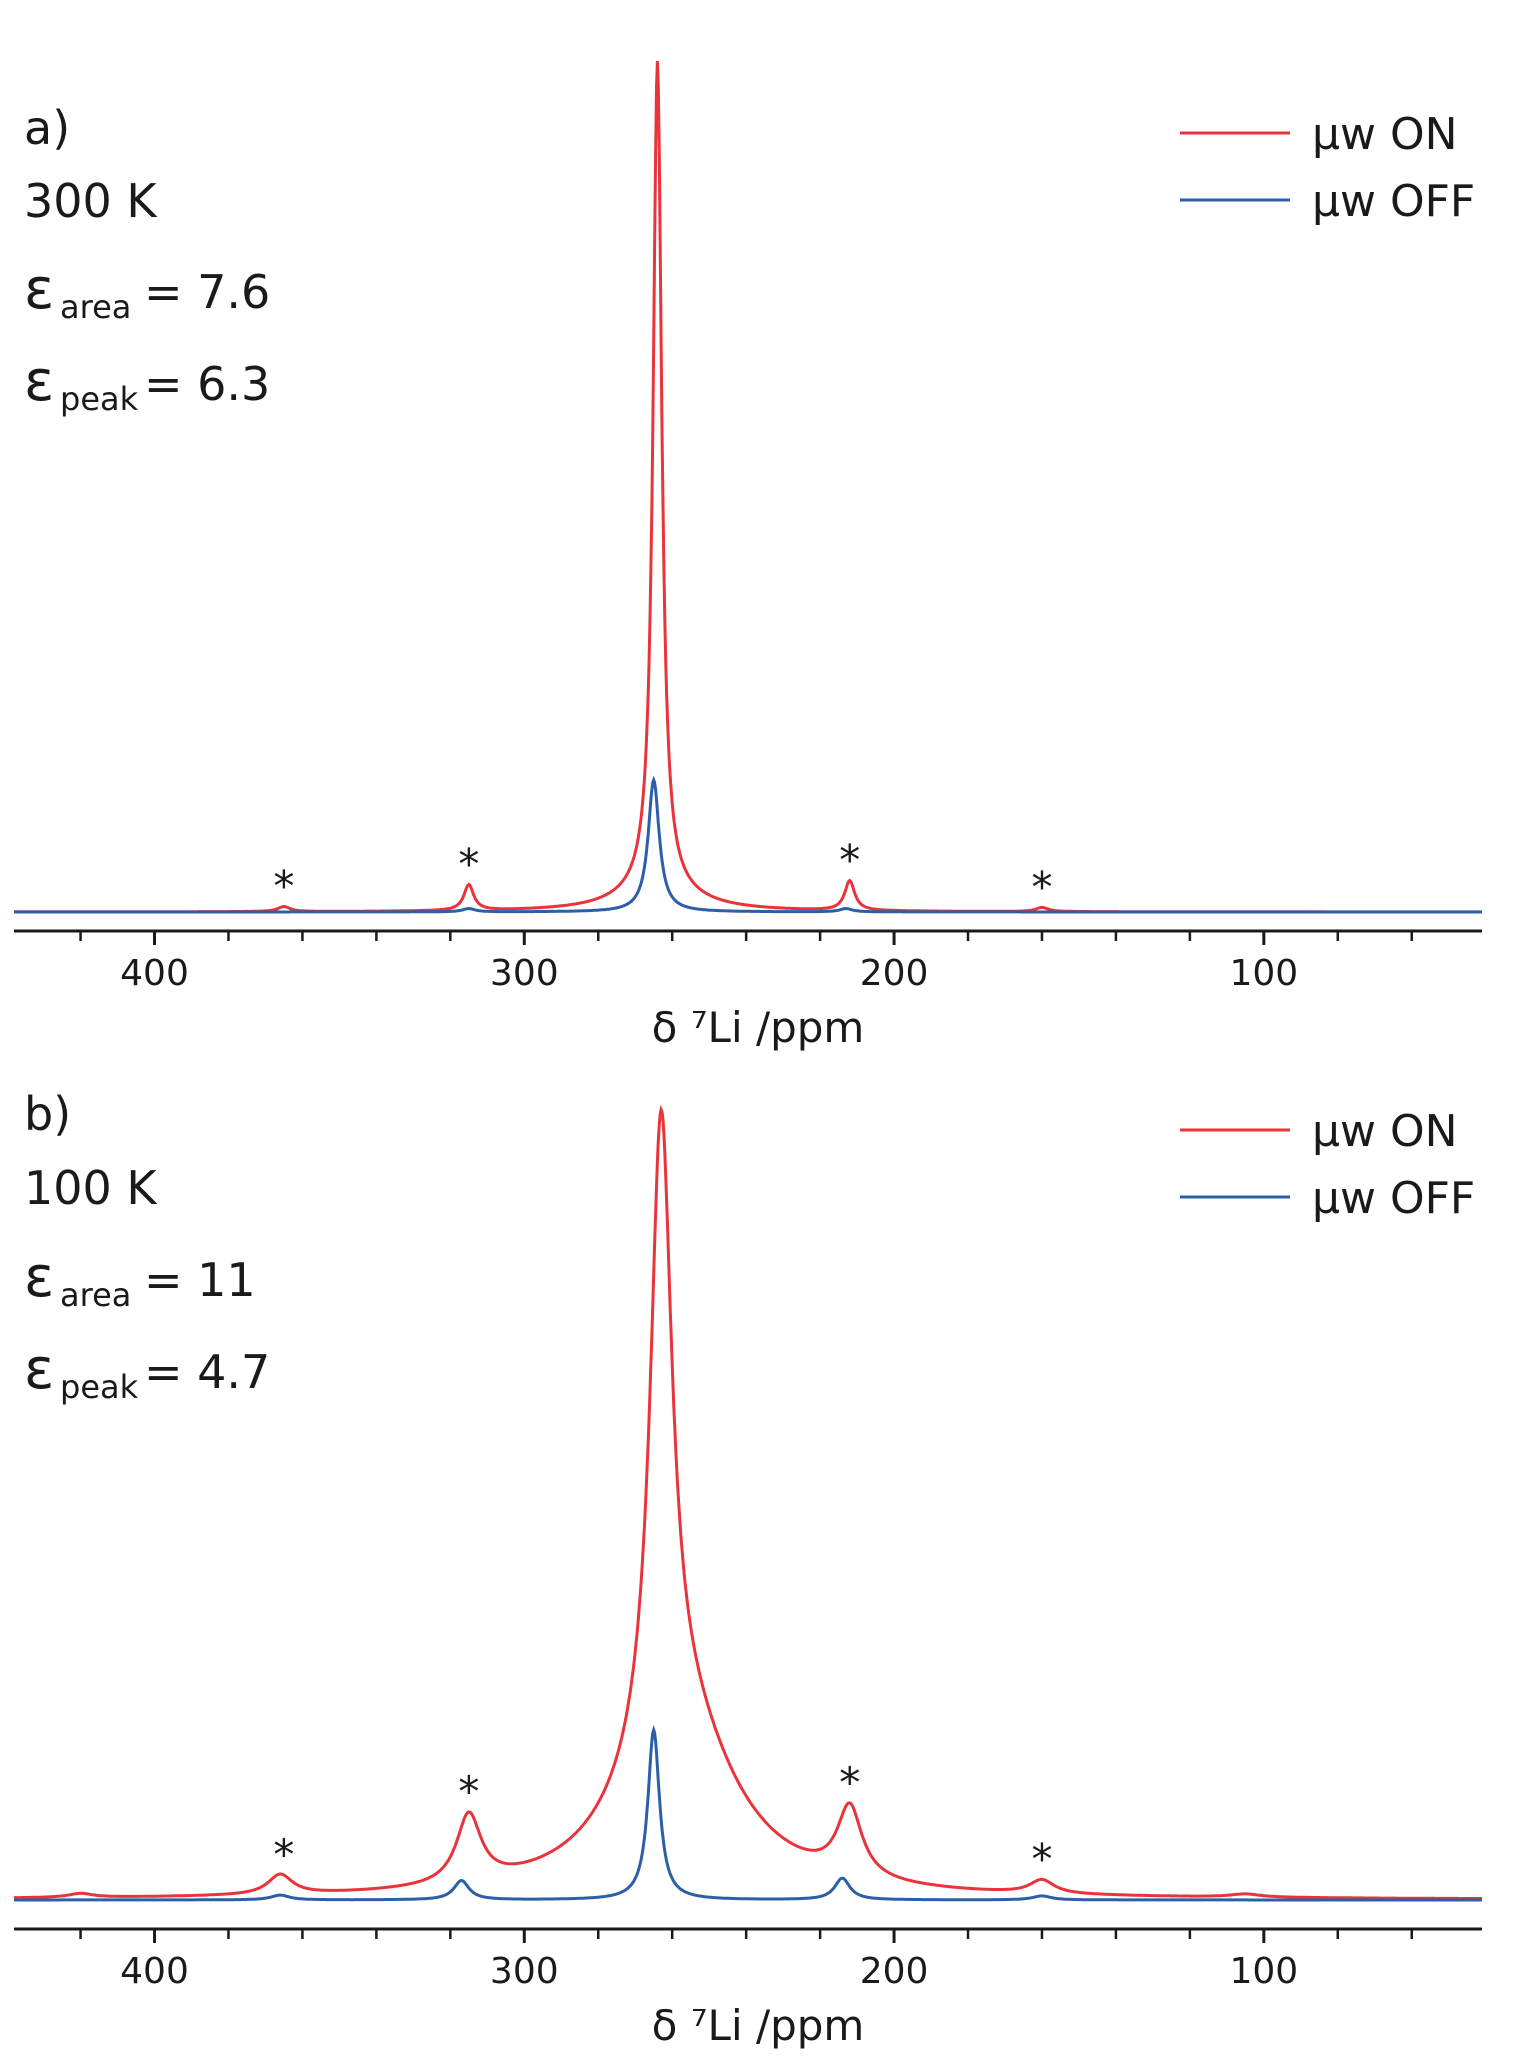 Image resolution: width=1518 pixels, height=2070 pixels. Describe the element at coordinates (39, 289) in the screenshot. I see `panel-a-eps-area-symbol: ε` at that location.